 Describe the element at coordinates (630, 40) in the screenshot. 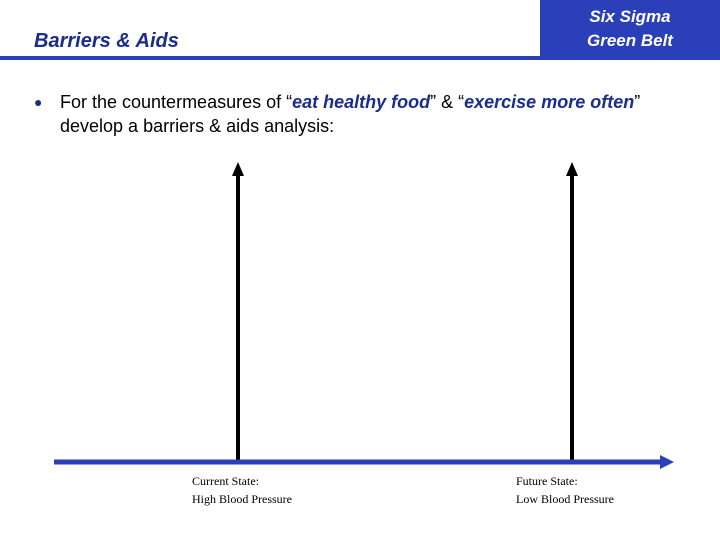

I see `badge-line-2: Green Belt` at that location.